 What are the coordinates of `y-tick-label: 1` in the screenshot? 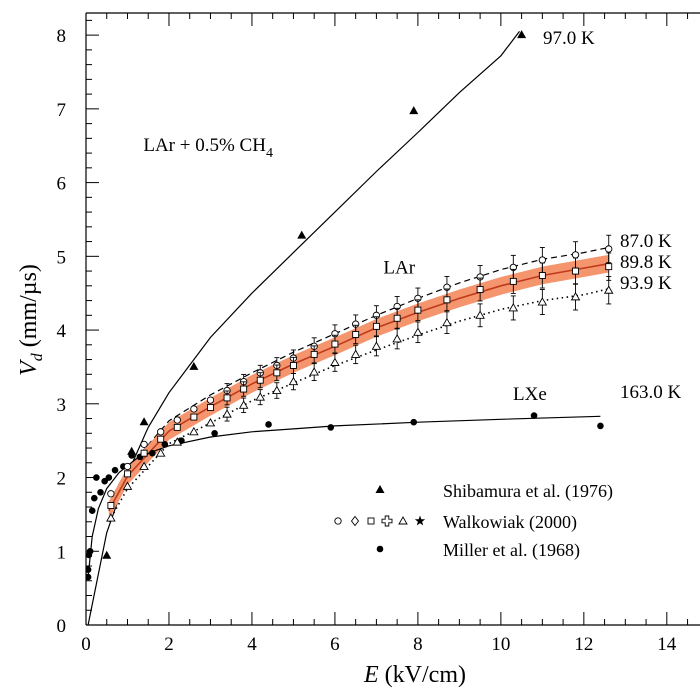 It's located at (62, 552).